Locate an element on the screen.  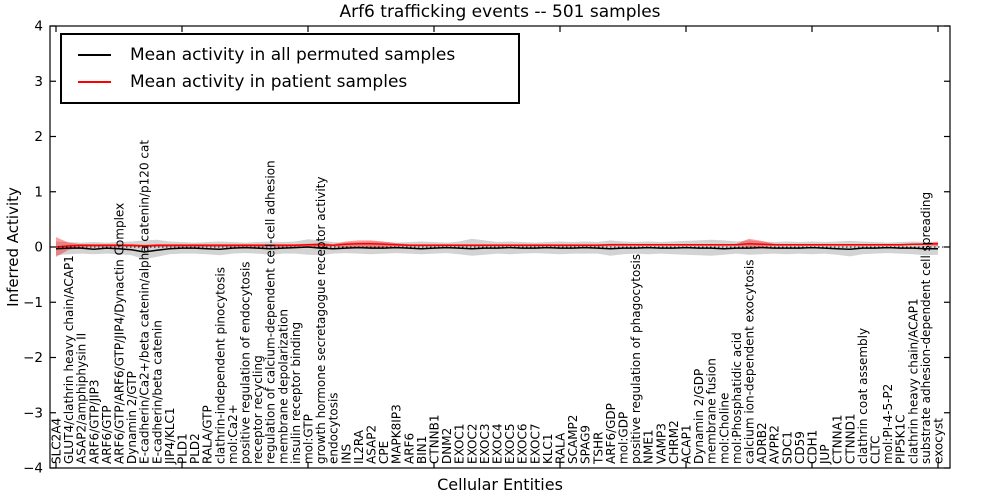
x-tick-label: NME1 is located at coordinates (649, 446).